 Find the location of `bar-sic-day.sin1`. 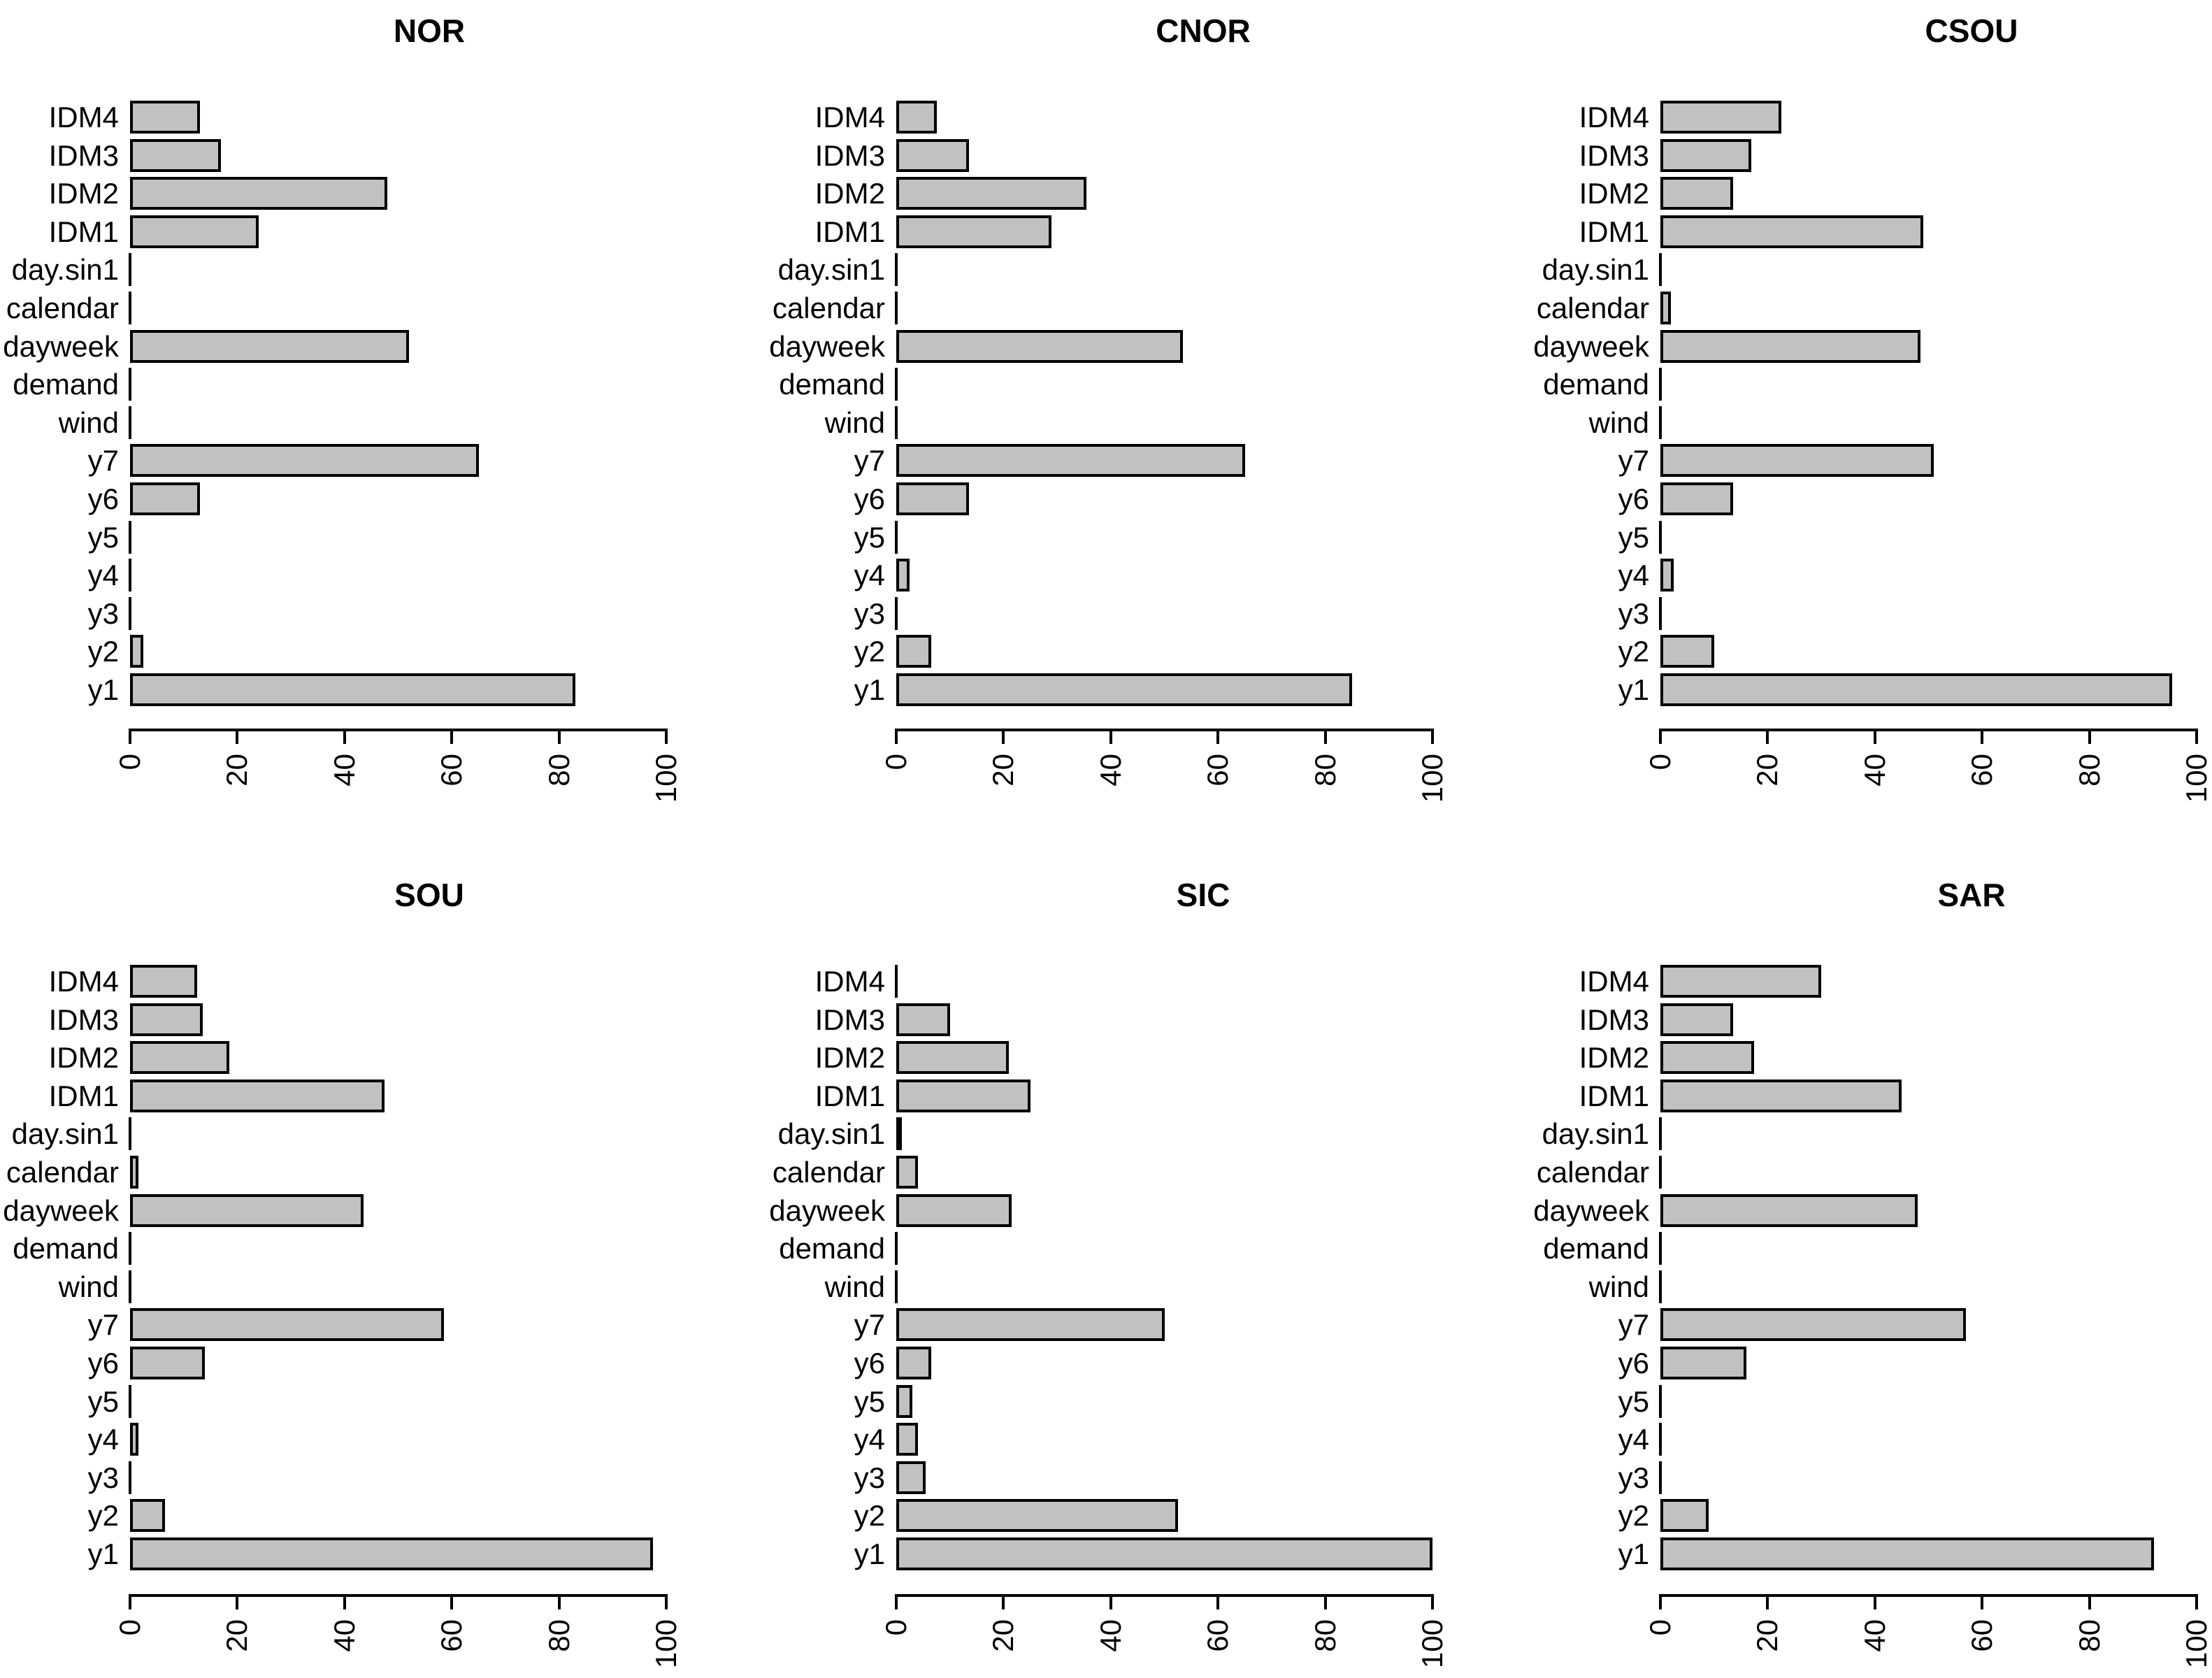

bar-sic-day.sin1 is located at coordinates (899, 1134).